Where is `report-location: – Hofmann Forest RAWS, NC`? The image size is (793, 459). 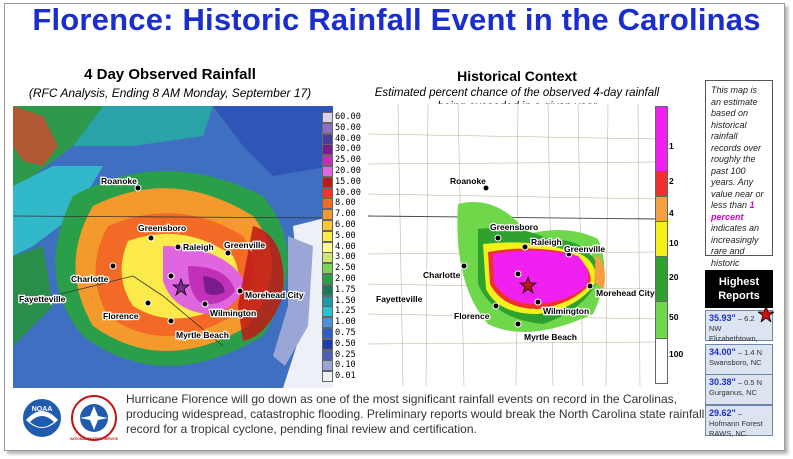 report-location: – Hofmann Forest RAWS, NC is located at coordinates (736, 423).